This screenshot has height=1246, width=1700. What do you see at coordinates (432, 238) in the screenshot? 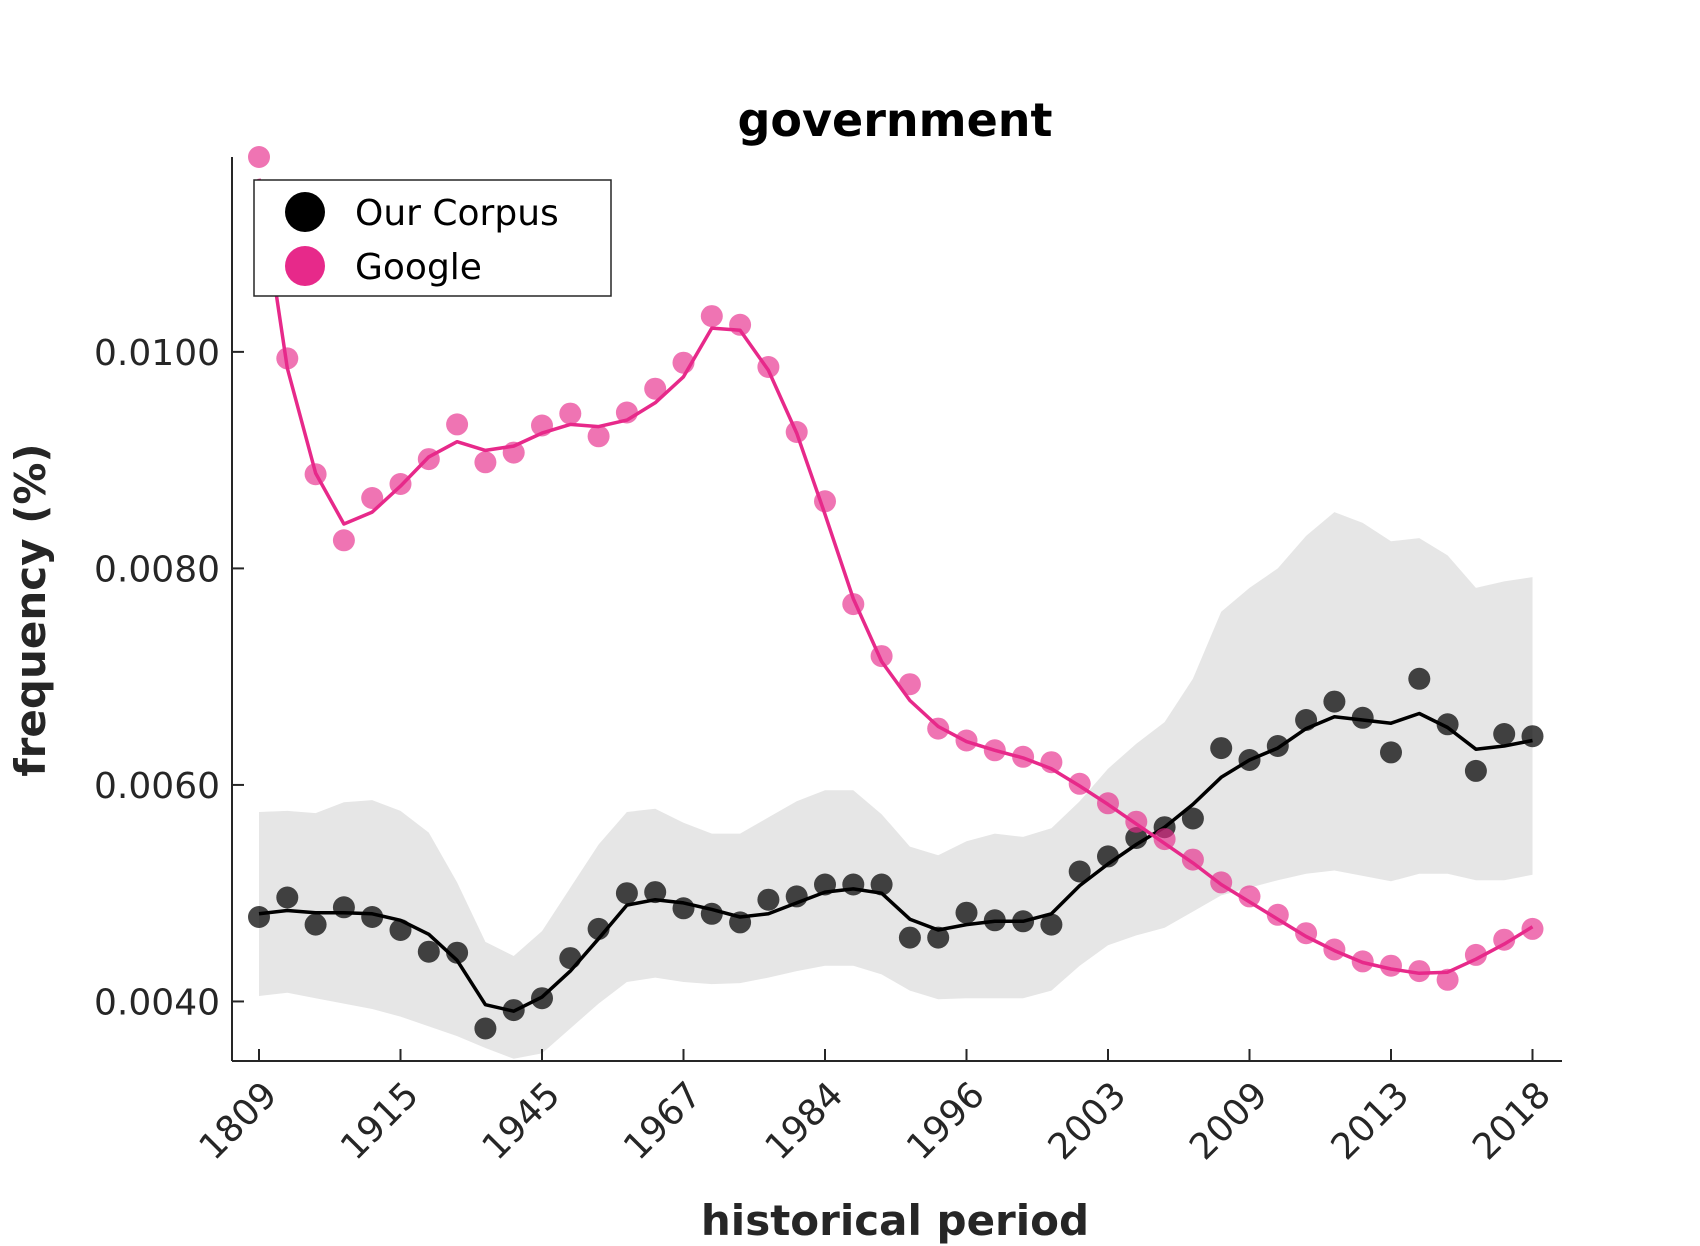
I see `legend: Our Corpus Google` at bounding box center [432, 238].